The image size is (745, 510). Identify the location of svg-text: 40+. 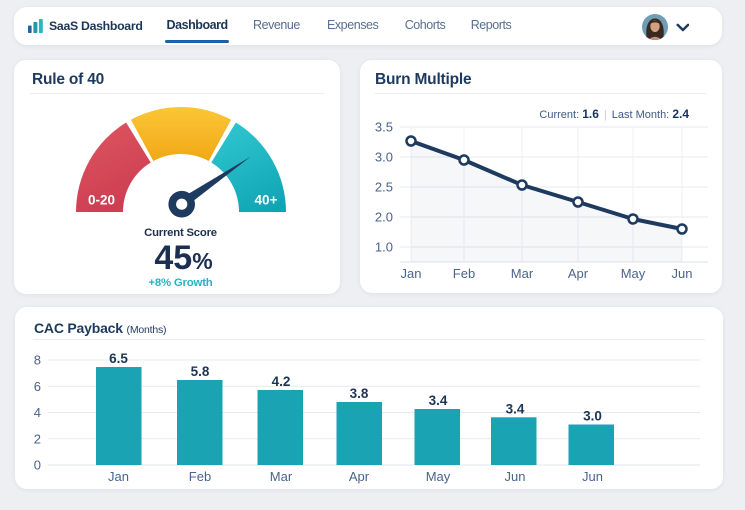
(266, 200).